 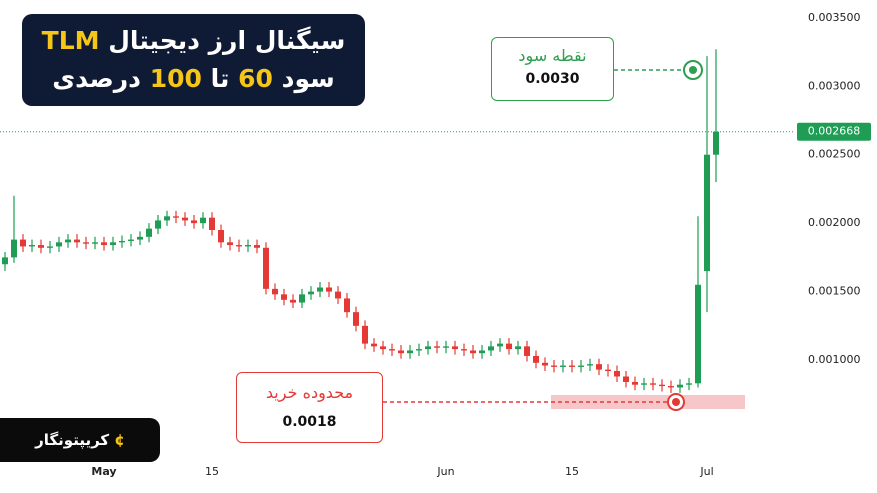 What do you see at coordinates (834, 291) in the screenshot?
I see `y-tick-label: 0.001500` at bounding box center [834, 291].